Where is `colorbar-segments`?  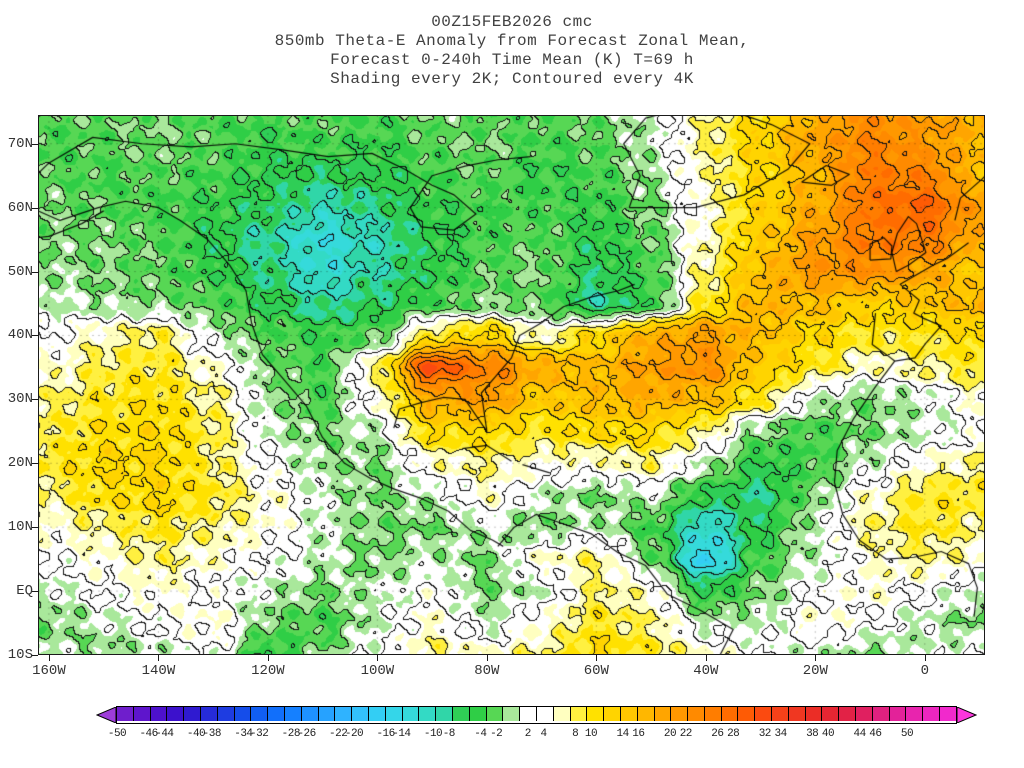
colorbar-segments is located at coordinates (536, 715).